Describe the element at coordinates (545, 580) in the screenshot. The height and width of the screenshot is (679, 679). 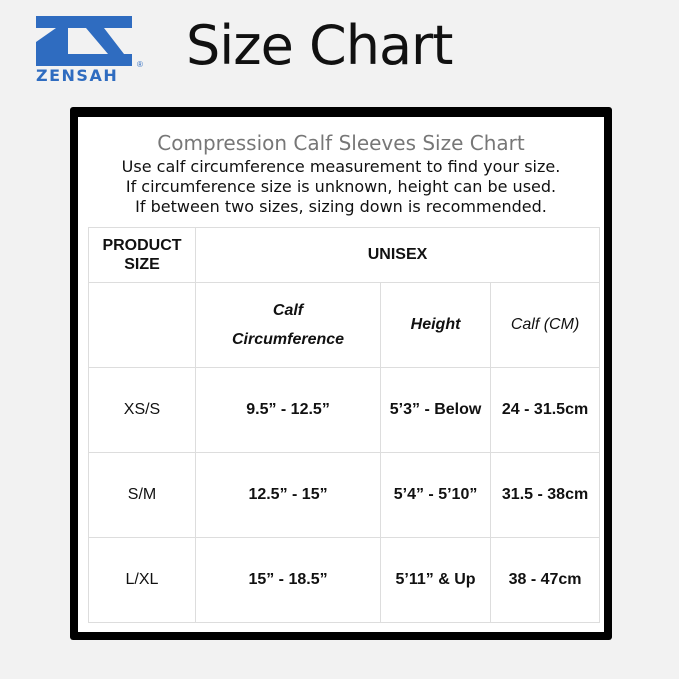
I see `cm-cell: 38 - 47cm` at that location.